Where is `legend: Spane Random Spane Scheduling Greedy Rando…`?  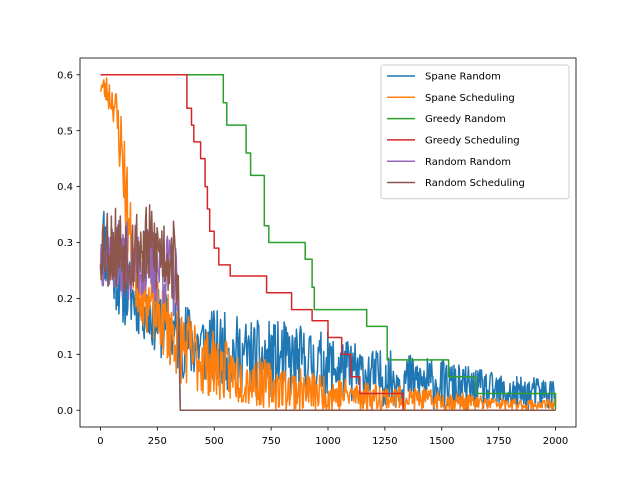
legend: Spane Random Spane Scheduling Greedy Rando… is located at coordinates (475, 132).